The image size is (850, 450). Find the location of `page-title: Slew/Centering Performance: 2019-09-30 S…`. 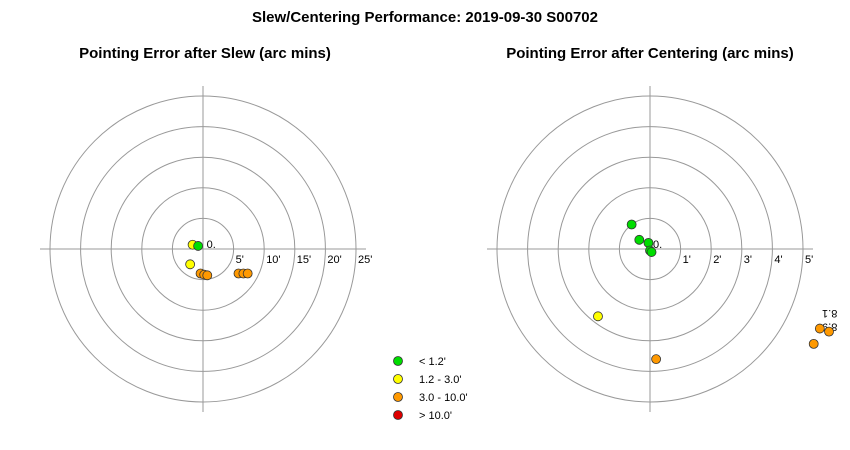

page-title: Slew/Centering Performance: 2019-09-30 S… is located at coordinates (424, 17).